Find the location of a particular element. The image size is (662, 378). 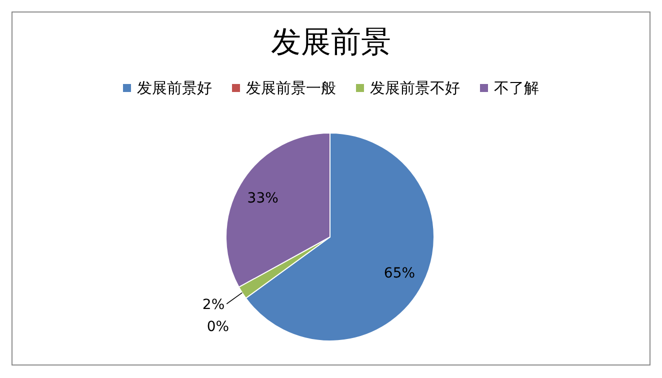

data-label: 2% is located at coordinates (213, 304).